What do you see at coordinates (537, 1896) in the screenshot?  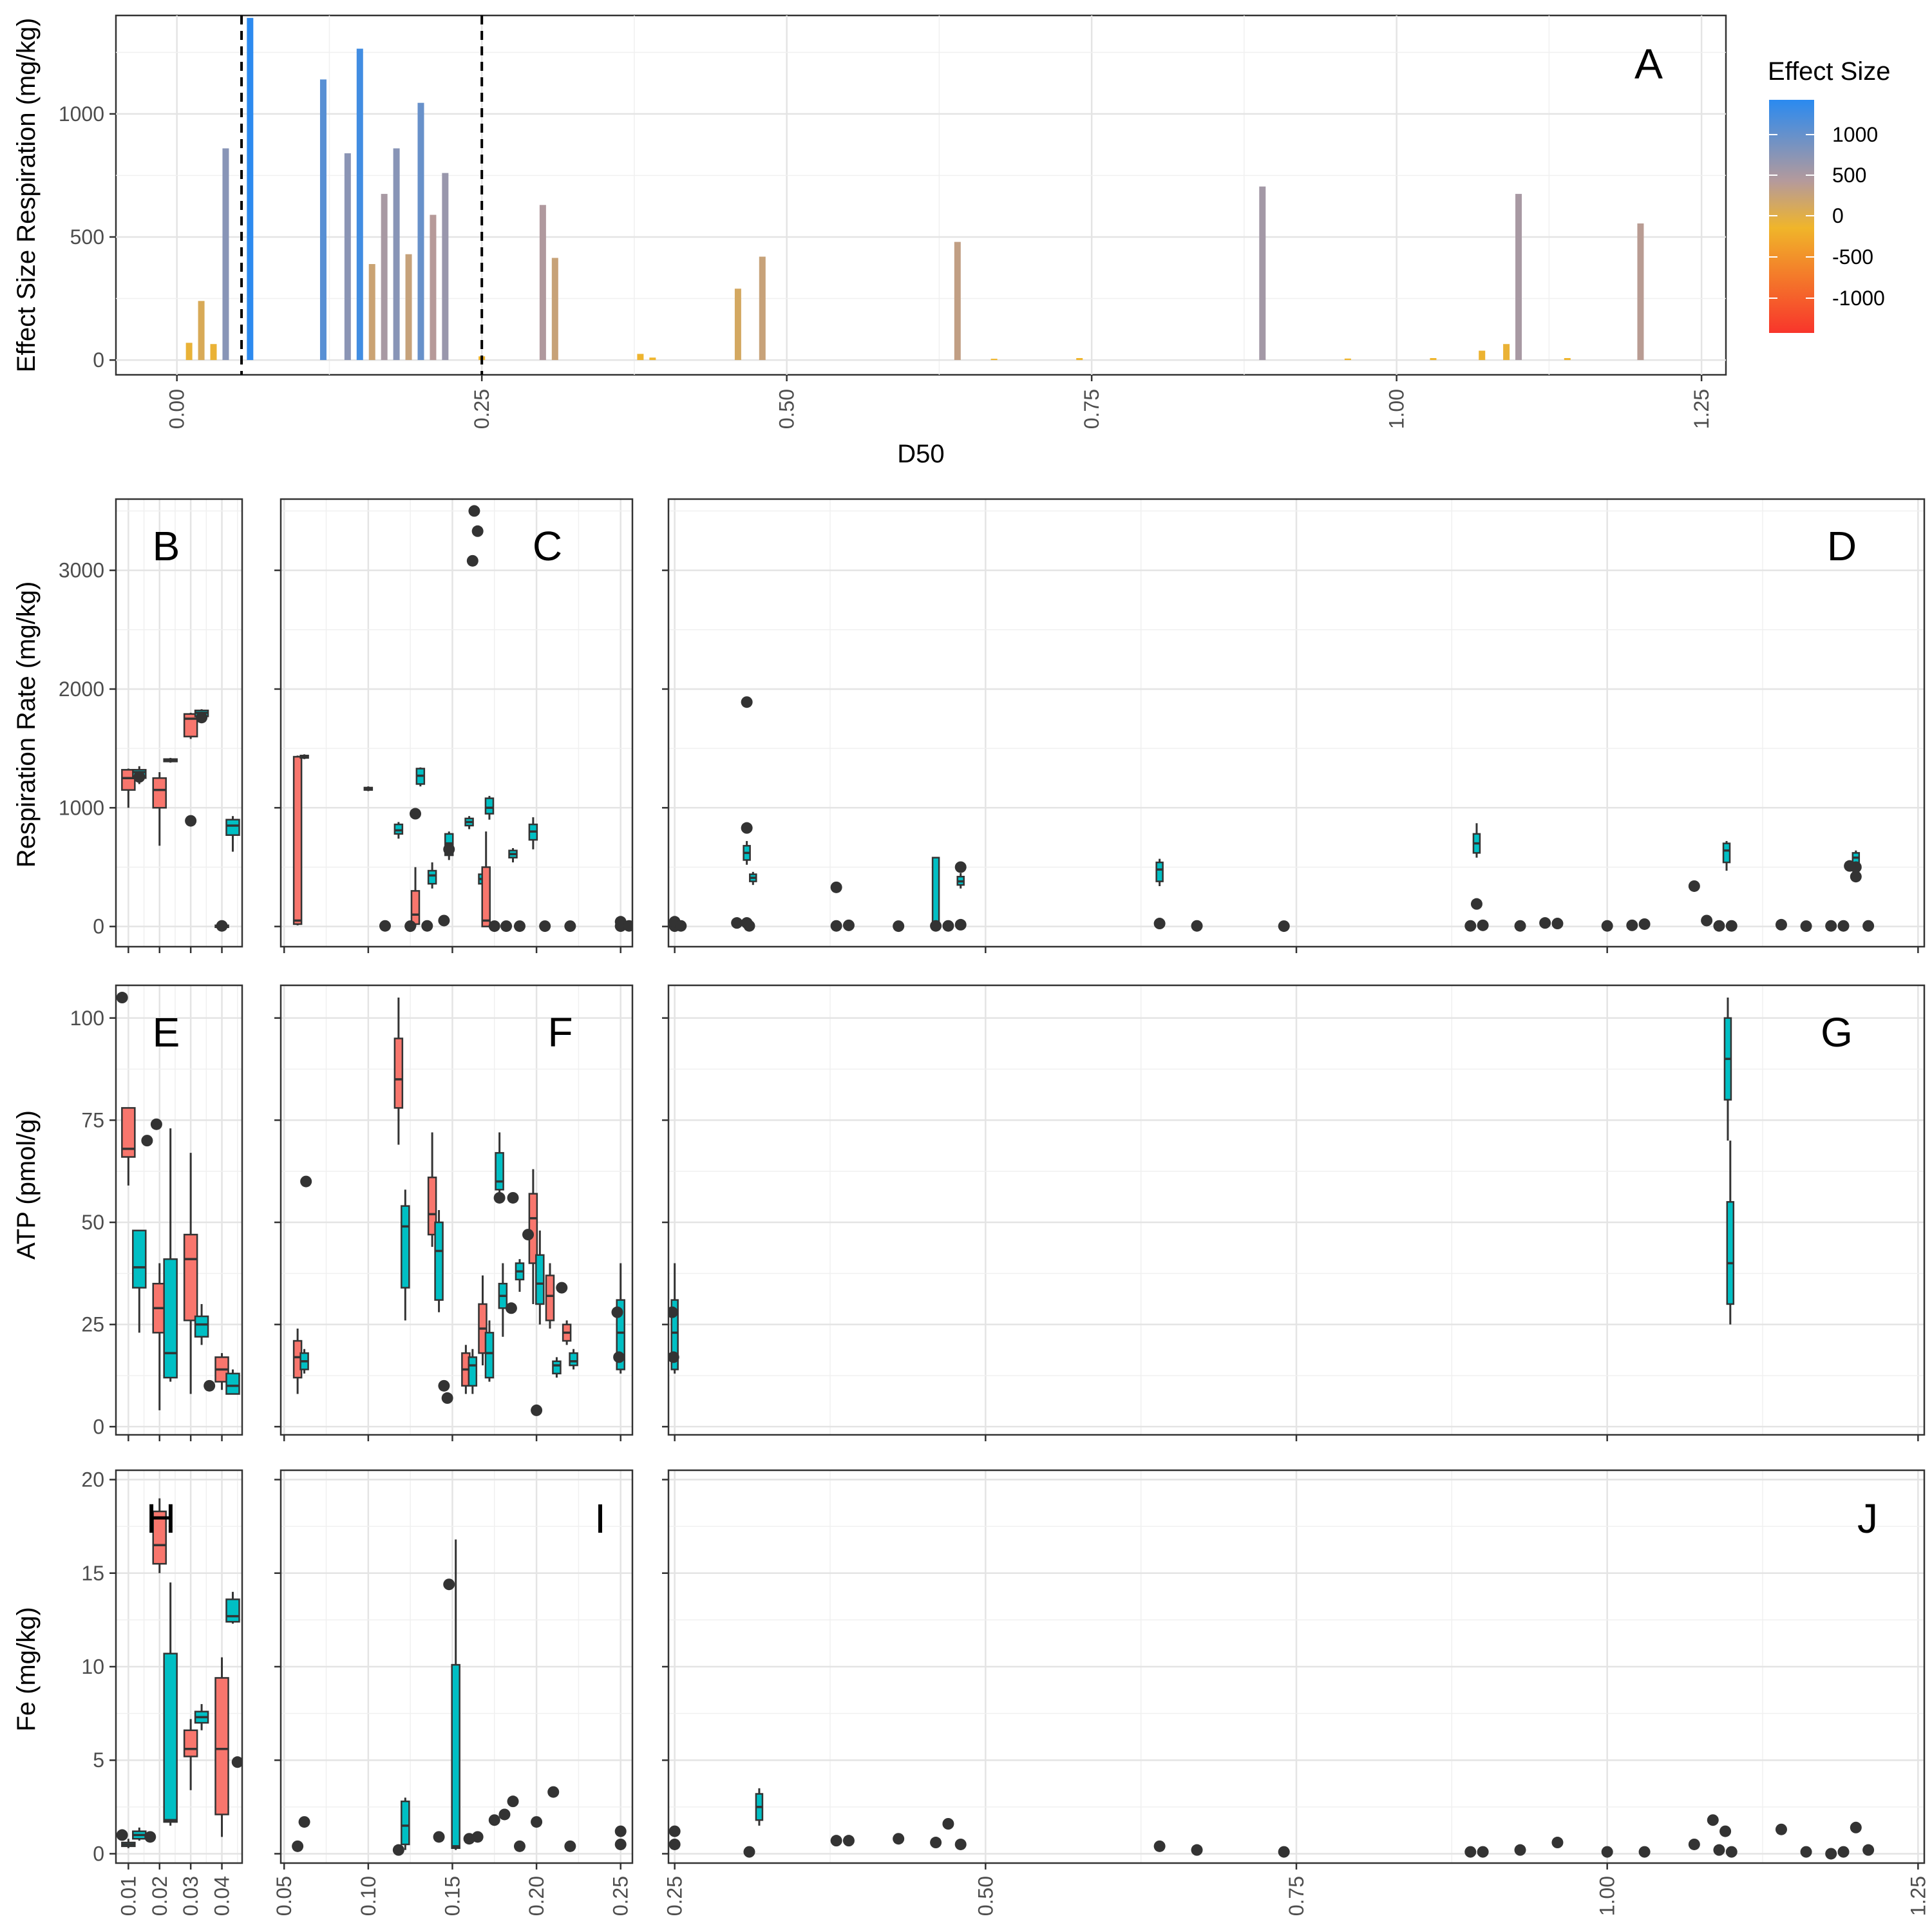 I see `x-tick-label: 0.20` at bounding box center [537, 1896].